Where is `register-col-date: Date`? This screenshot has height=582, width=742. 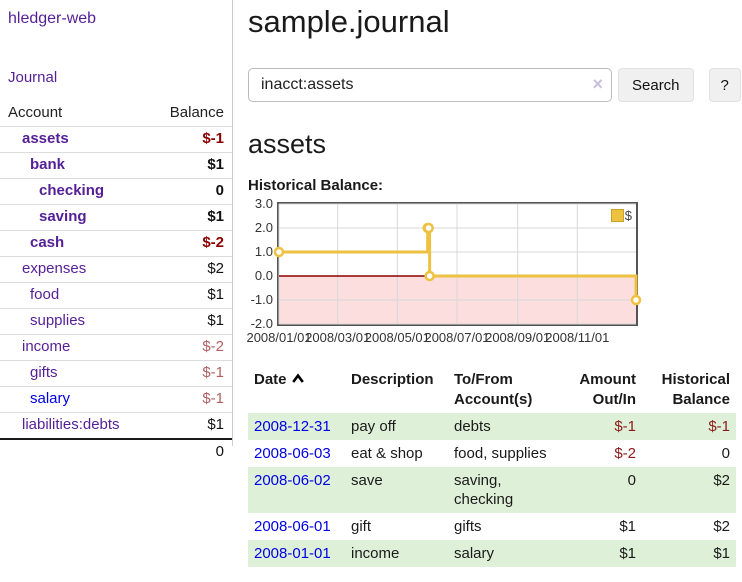
register-col-date: Date is located at coordinates (296, 390).